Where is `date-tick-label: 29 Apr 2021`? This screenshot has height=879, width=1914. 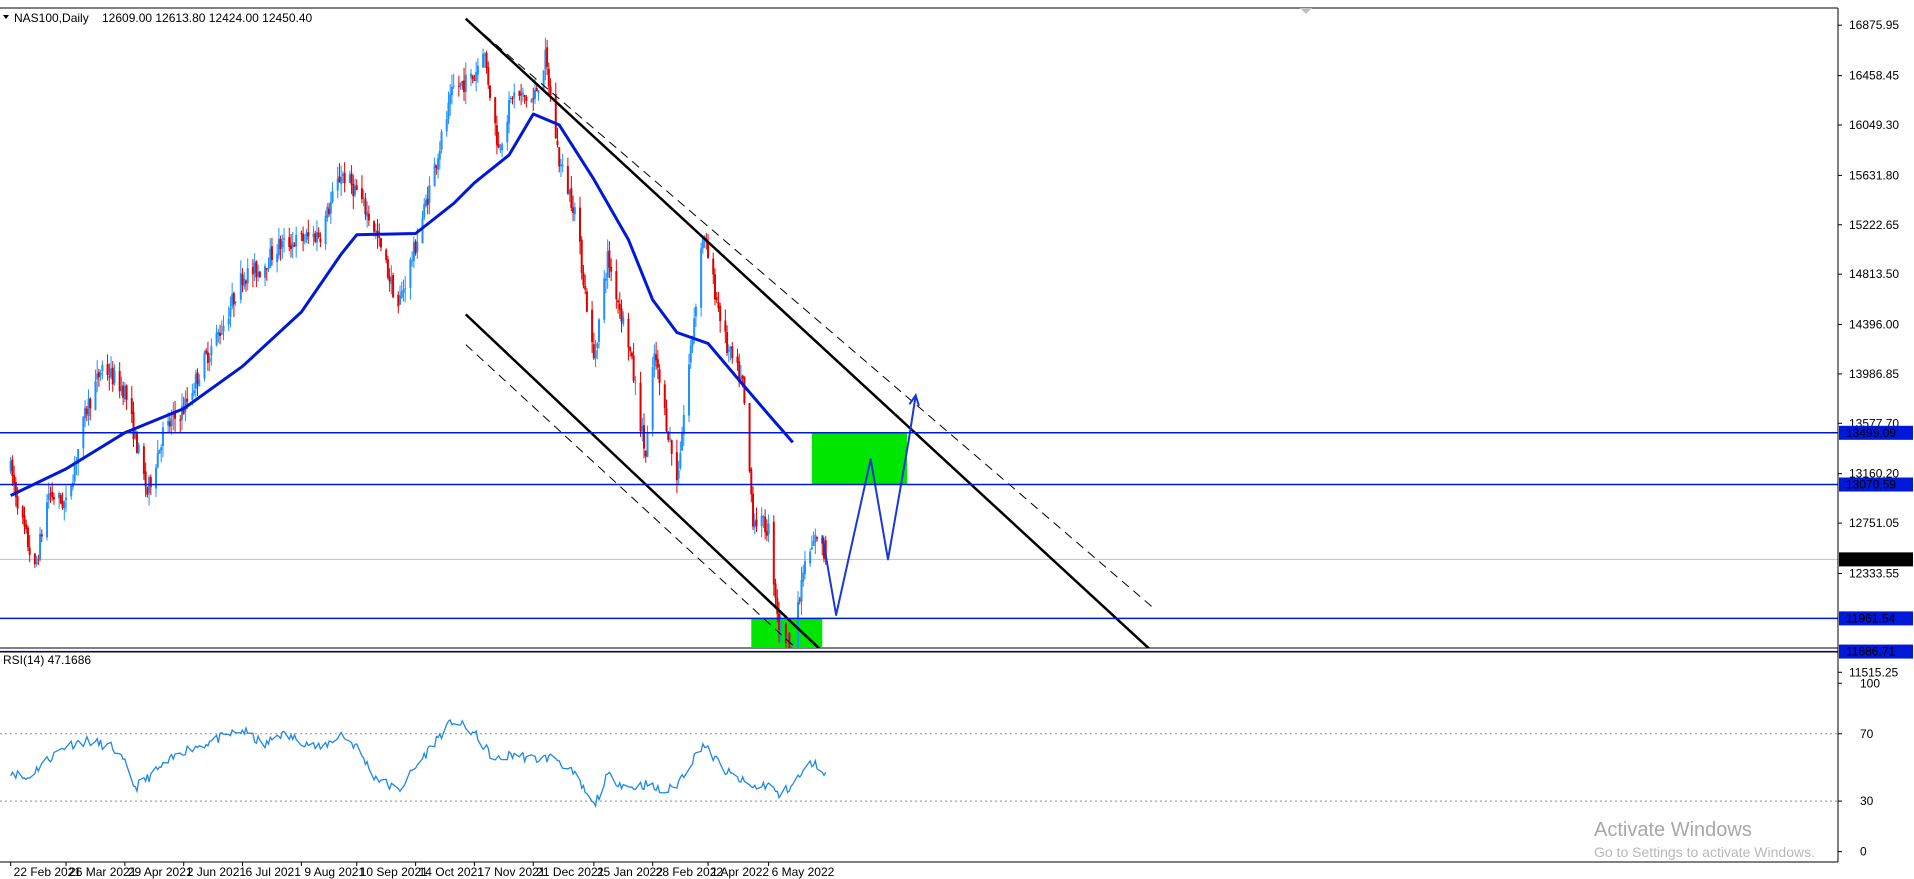
date-tick-label: 29 Apr 2021 is located at coordinates (160, 872).